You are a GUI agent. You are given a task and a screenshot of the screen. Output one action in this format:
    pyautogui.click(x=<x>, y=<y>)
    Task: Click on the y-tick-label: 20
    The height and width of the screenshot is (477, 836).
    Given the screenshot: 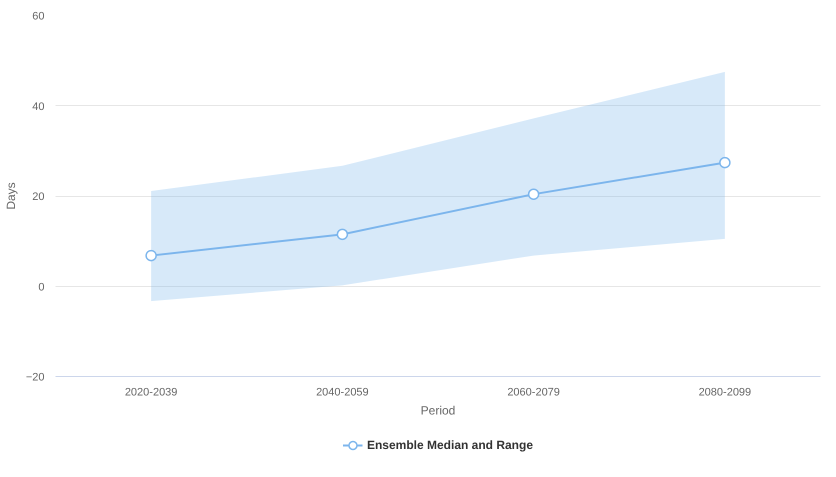 What is the action you would take?
    pyautogui.click(x=38, y=197)
    